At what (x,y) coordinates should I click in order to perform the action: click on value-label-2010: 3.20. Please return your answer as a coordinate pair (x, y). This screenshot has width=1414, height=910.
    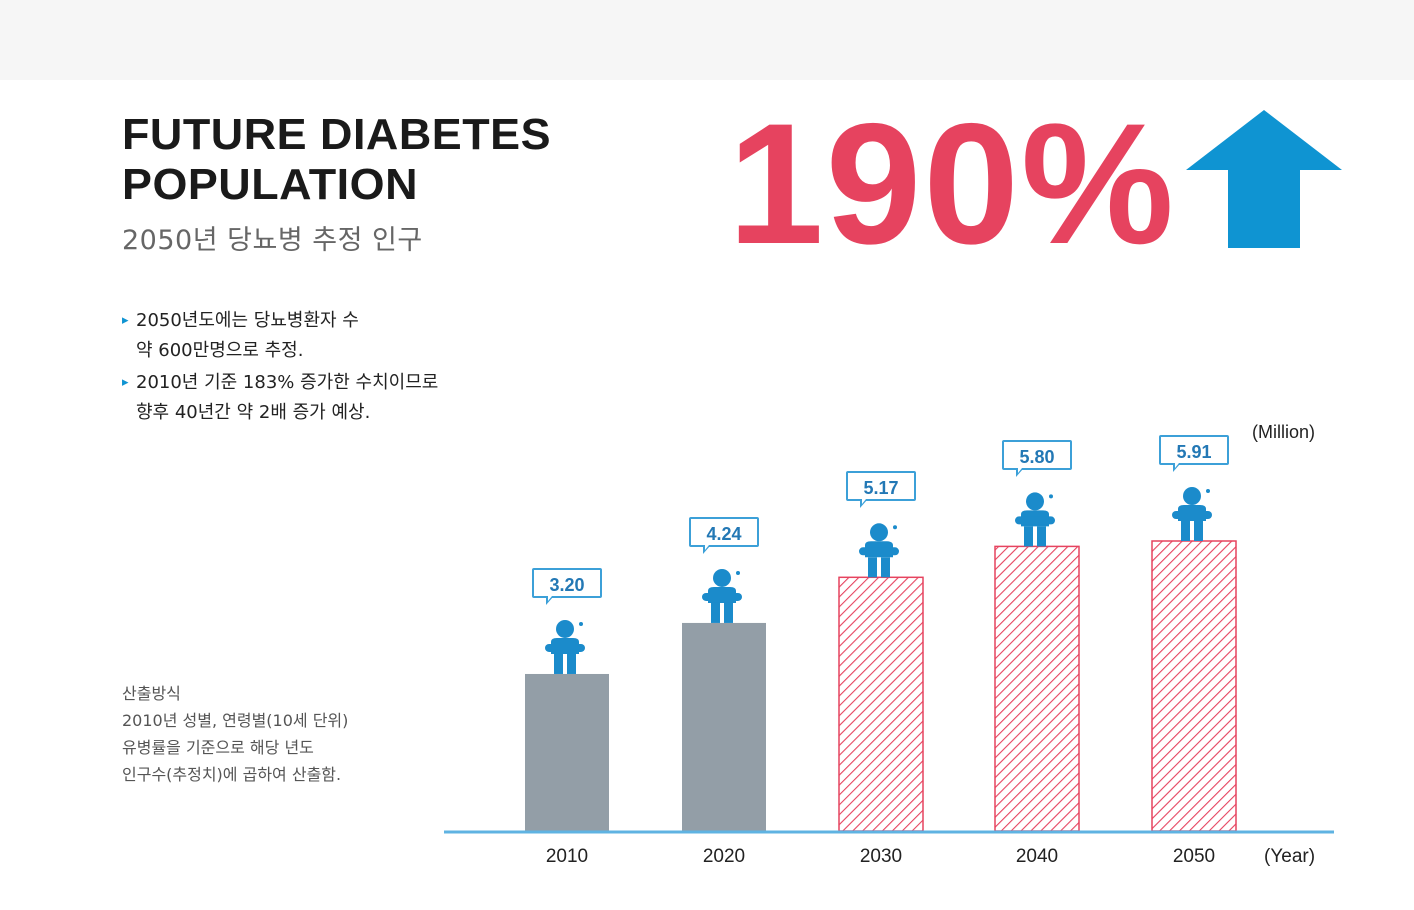
    Looking at the image, I should click on (567, 583).